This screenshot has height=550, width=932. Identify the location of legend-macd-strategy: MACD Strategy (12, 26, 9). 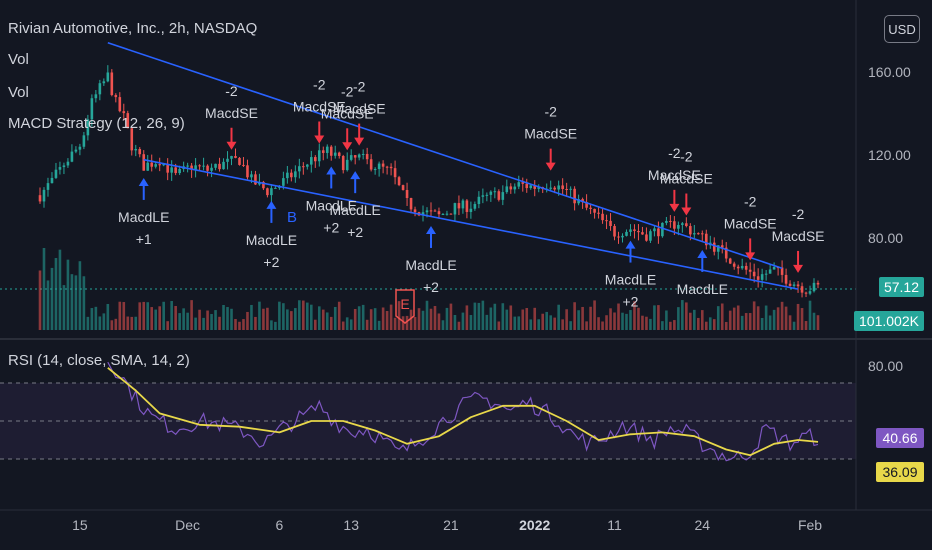
(96, 123).